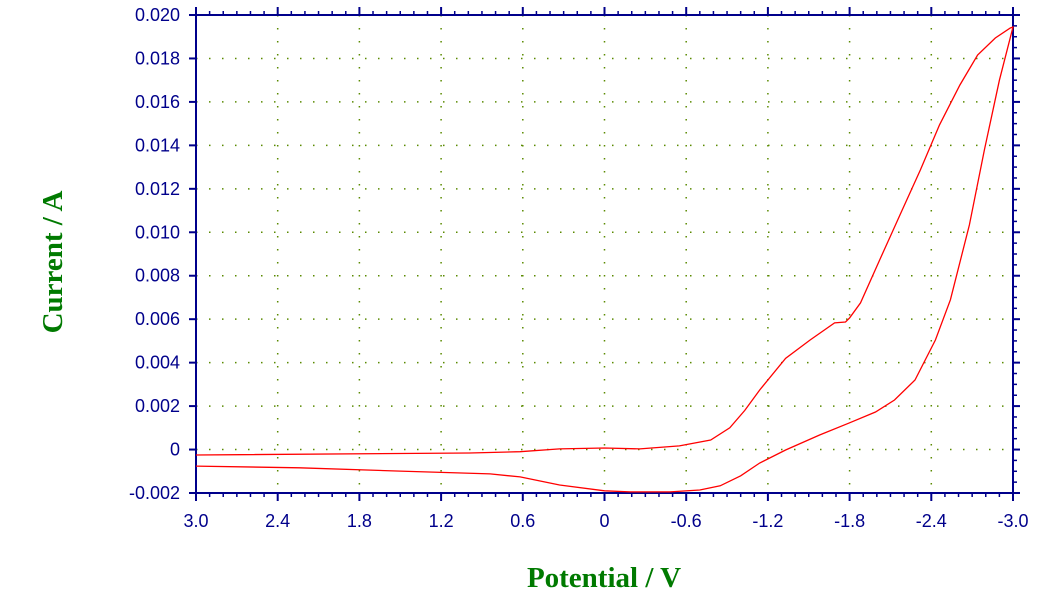  I want to click on x-tick-label: -0.6, so click(686, 521).